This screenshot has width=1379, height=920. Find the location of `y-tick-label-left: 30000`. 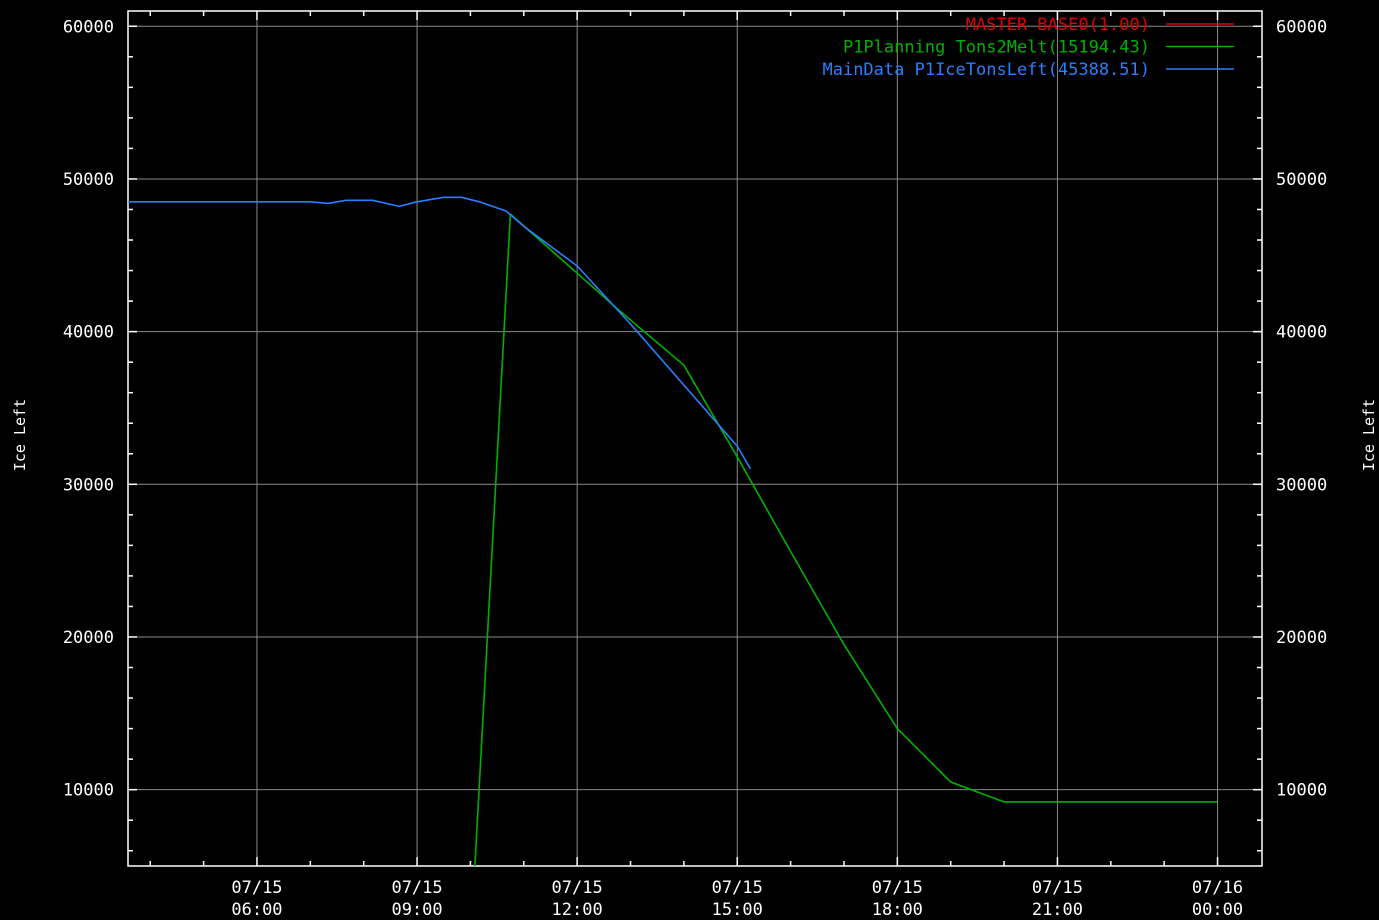

y-tick-label-left: 30000 is located at coordinates (88, 485).